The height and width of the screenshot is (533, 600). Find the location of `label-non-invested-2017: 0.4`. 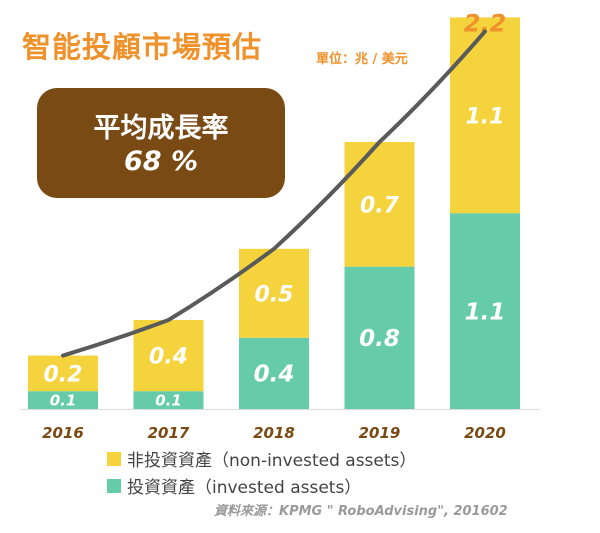

label-non-invested-2017: 0.4 is located at coordinates (168, 357).